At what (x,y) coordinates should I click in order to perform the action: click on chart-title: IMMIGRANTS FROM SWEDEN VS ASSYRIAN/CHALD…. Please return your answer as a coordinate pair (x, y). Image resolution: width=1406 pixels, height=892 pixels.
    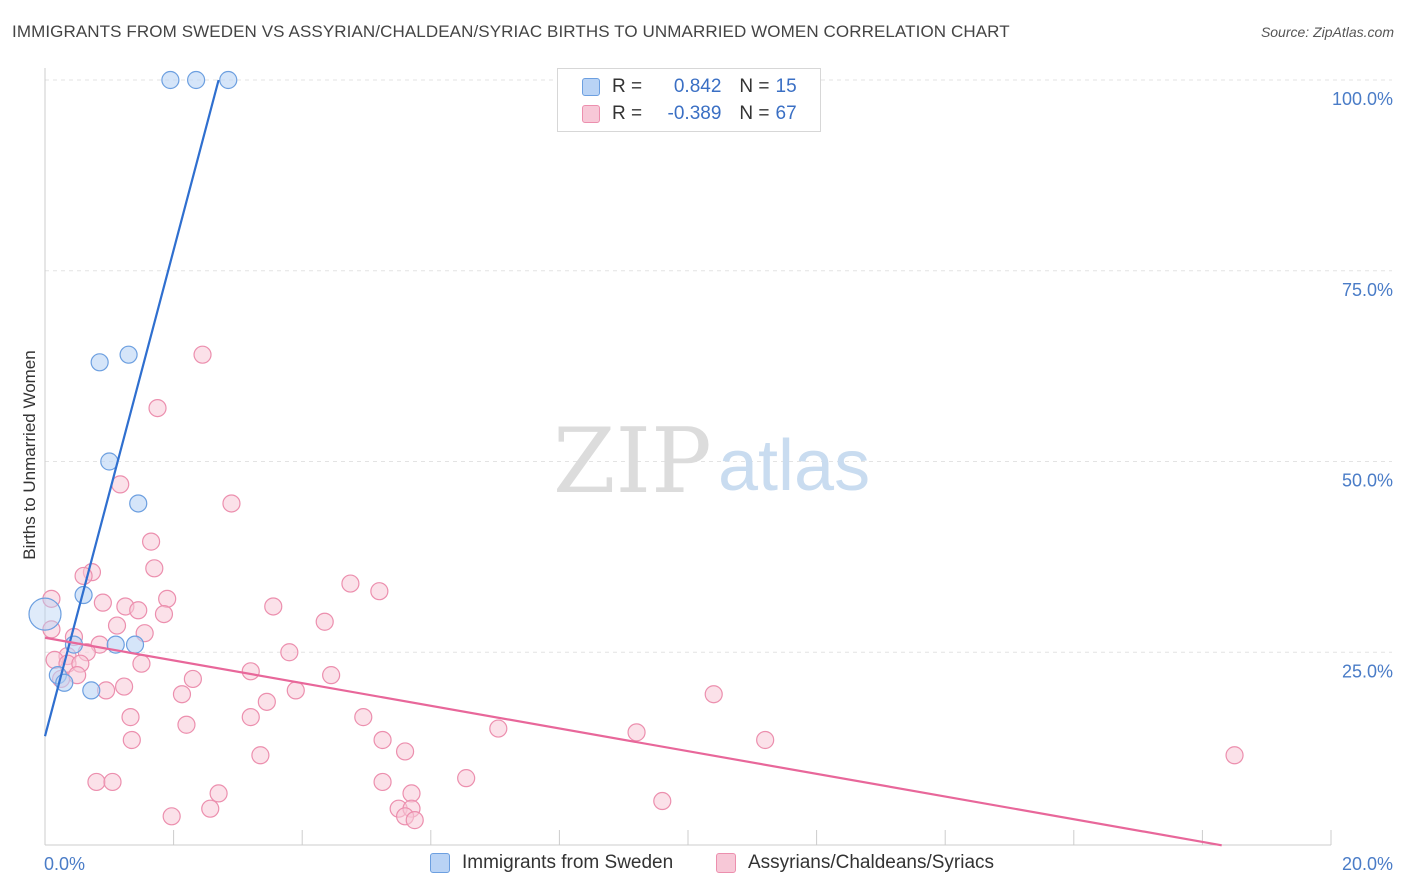
    Looking at the image, I should click on (511, 31).